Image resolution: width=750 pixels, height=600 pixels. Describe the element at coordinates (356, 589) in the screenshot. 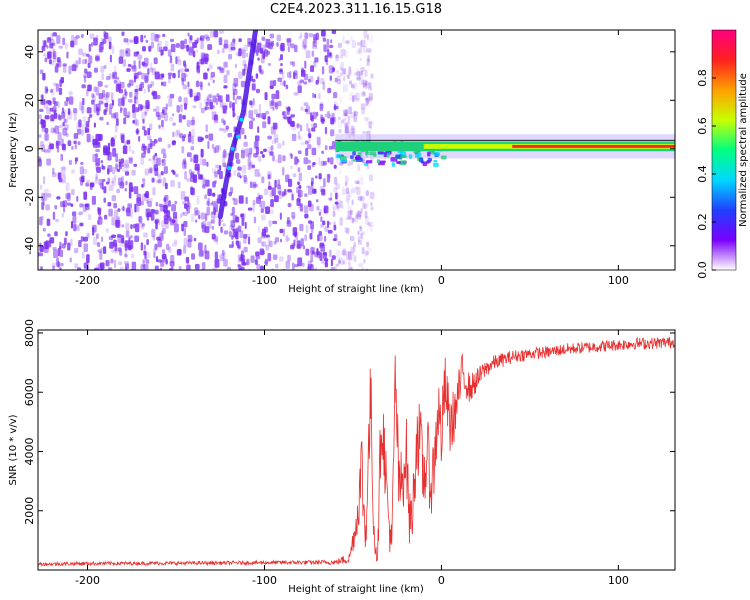

I see `snr-x-axis-label: Height of straight line (km)` at that location.